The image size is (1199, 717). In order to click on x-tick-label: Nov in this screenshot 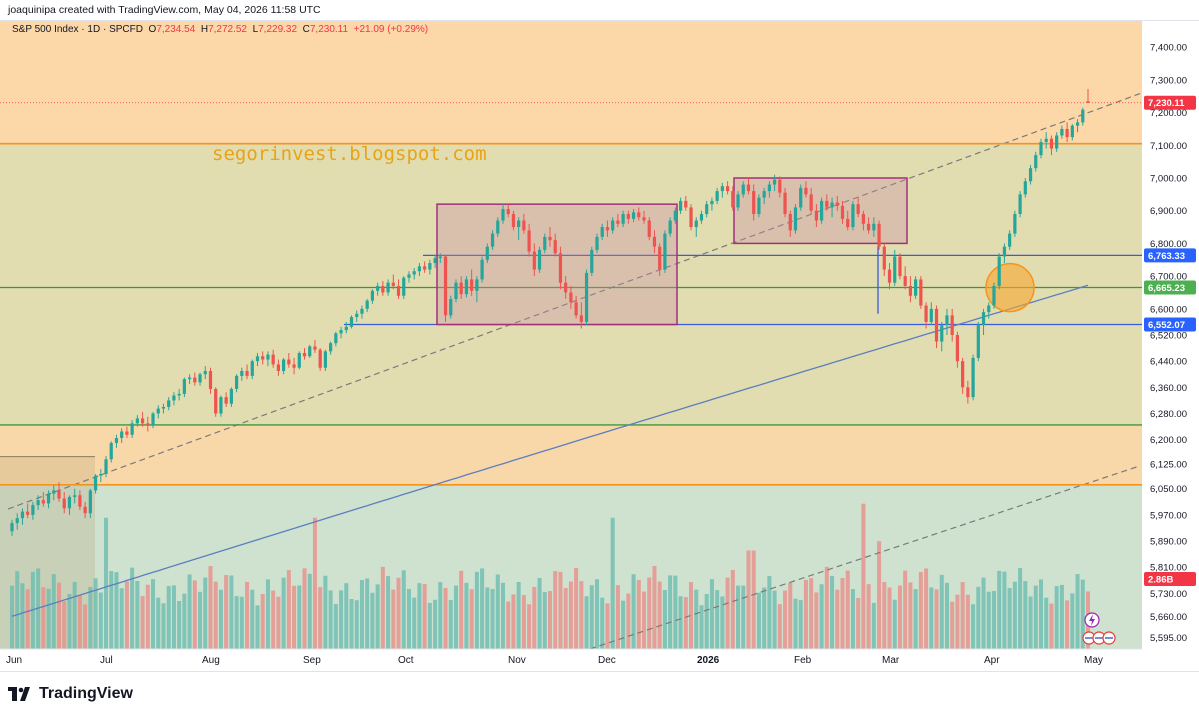, I will do `click(517, 660)`.